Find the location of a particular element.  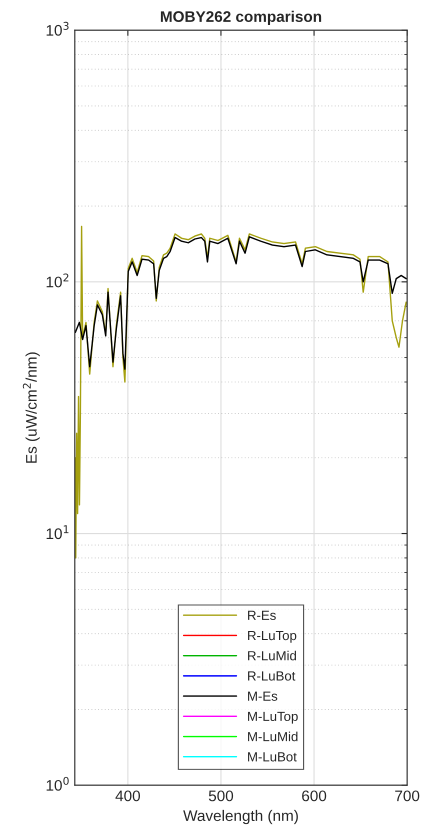

legend-label: R-Es is located at coordinates (262, 615).